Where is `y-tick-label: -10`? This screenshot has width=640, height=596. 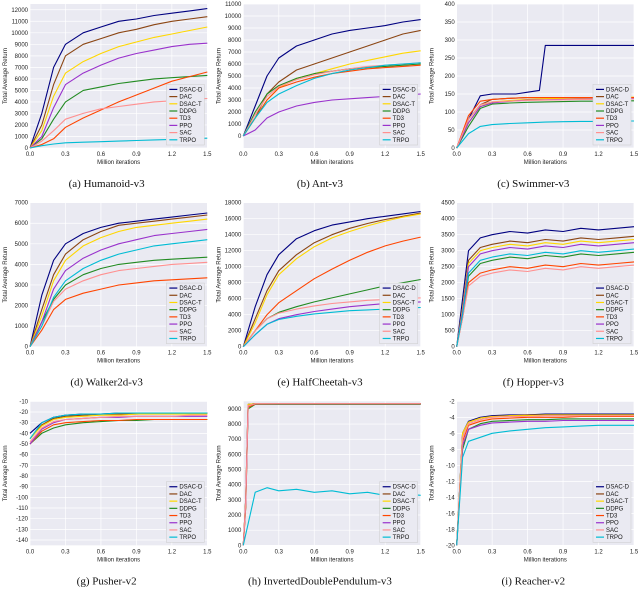
y-tick-label: -10 is located at coordinates (450, 466).